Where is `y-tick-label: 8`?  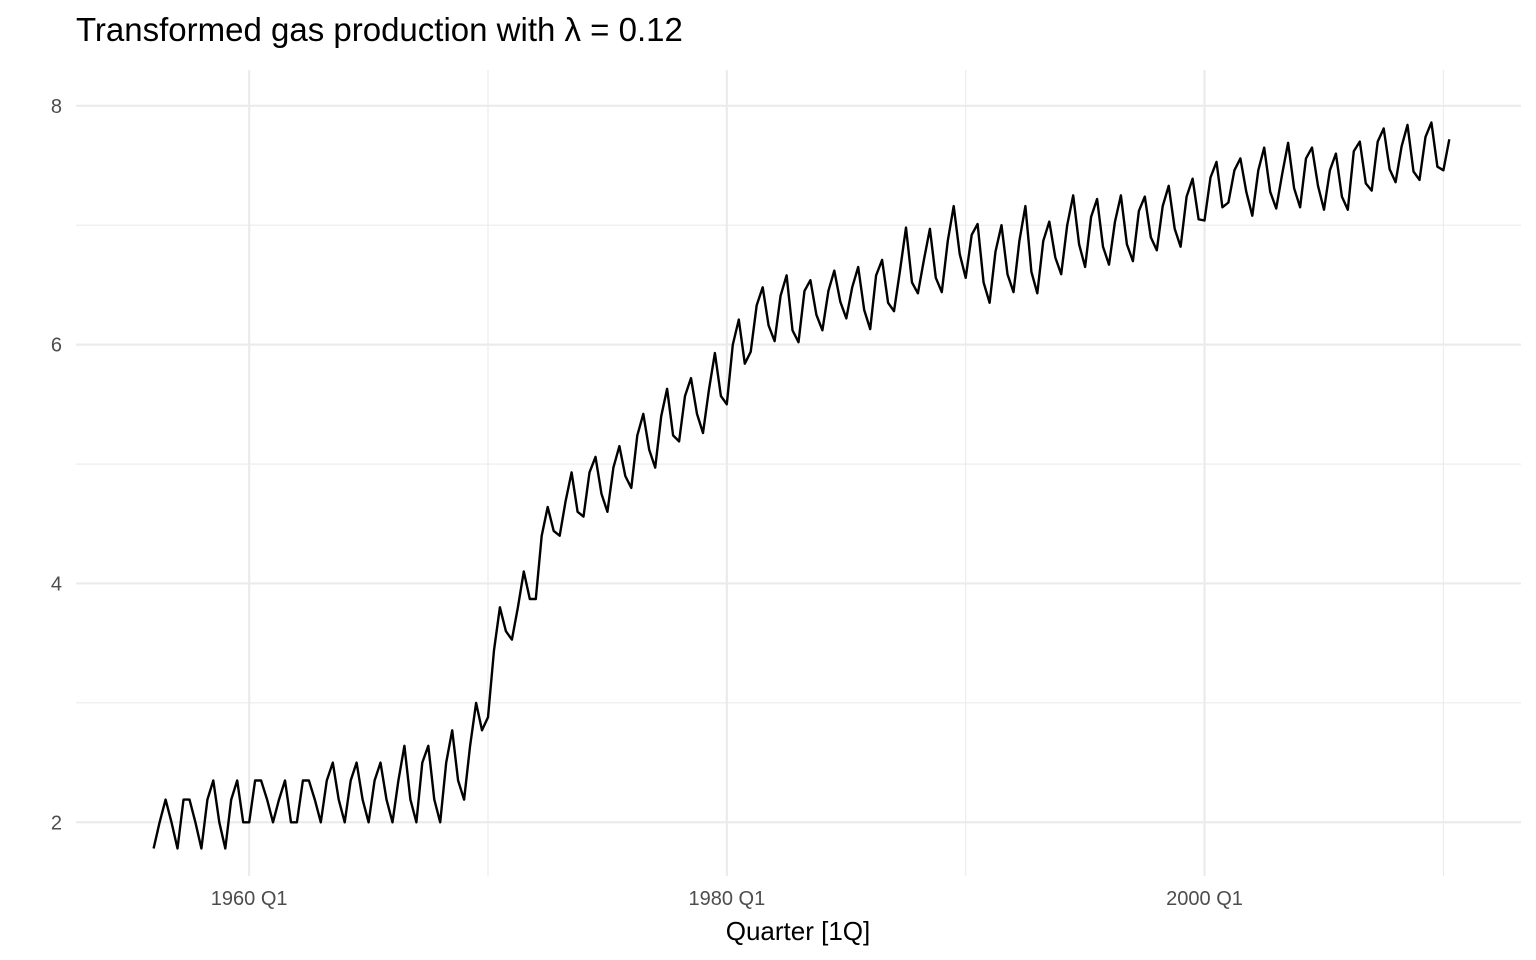
y-tick-label: 8 is located at coordinates (56, 107).